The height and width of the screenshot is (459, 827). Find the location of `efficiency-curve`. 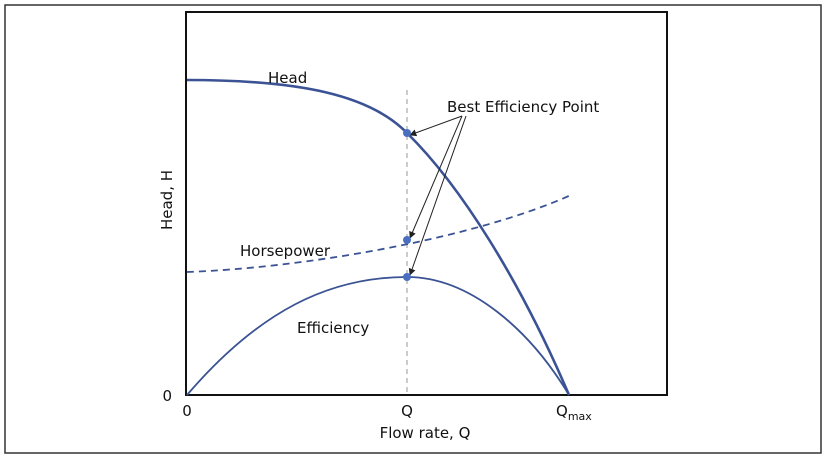

efficiency-curve is located at coordinates (378, 336).